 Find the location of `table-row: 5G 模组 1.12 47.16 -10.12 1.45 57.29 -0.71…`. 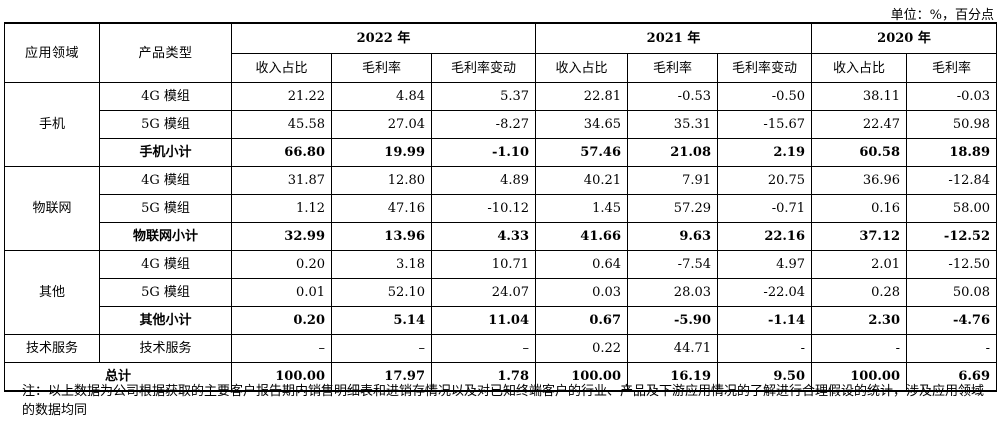

table-row: 5G 模组 1.12 47.16 -10.12 1.45 57.29 -0.71… is located at coordinates (501, 208).